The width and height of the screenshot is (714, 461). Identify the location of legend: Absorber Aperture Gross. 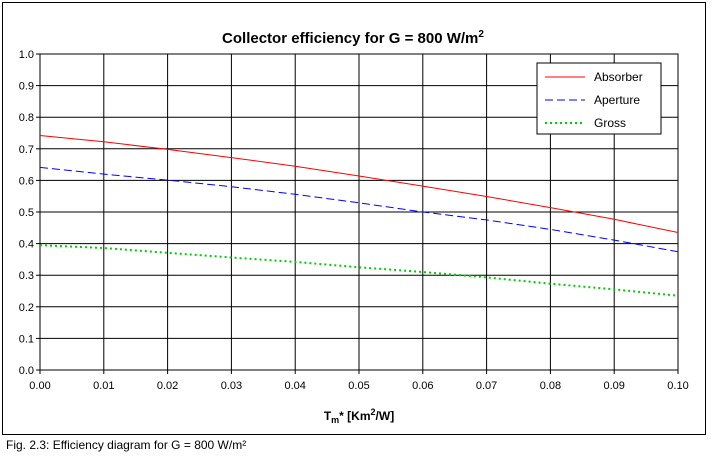
(599, 98).